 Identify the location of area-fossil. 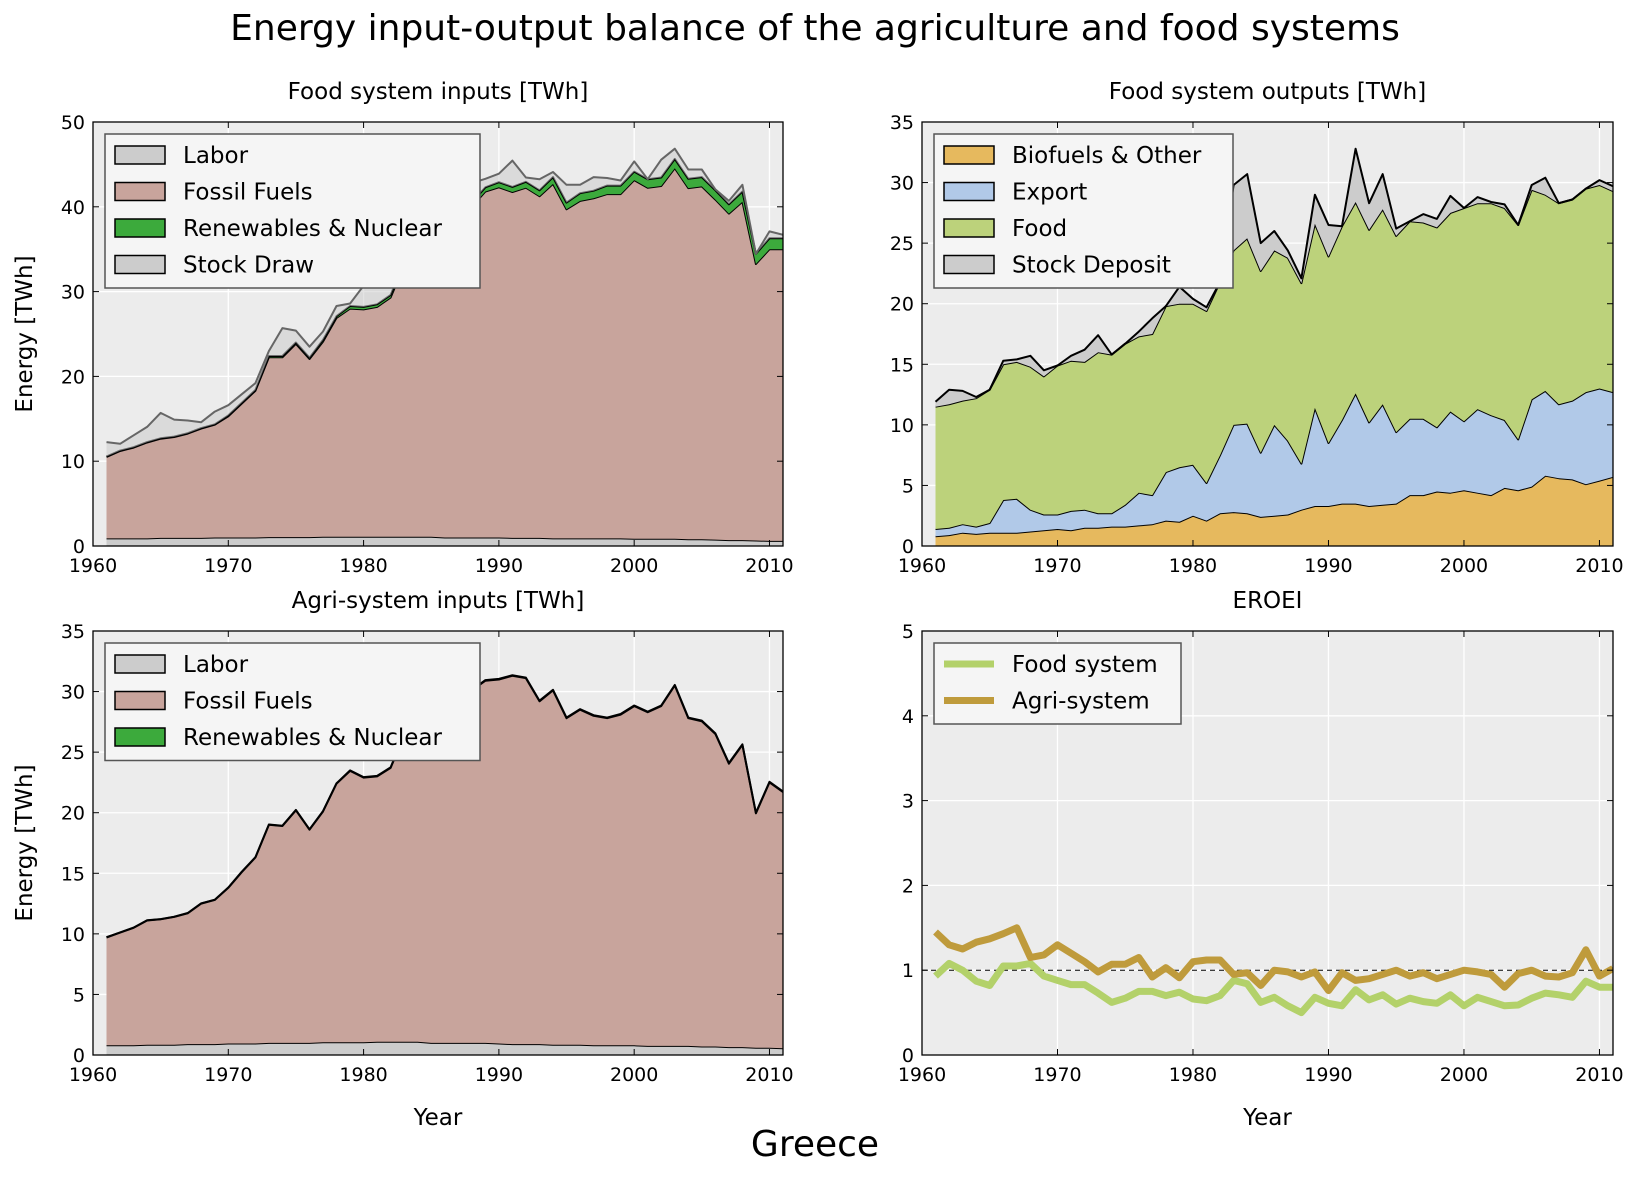
(444, 354).